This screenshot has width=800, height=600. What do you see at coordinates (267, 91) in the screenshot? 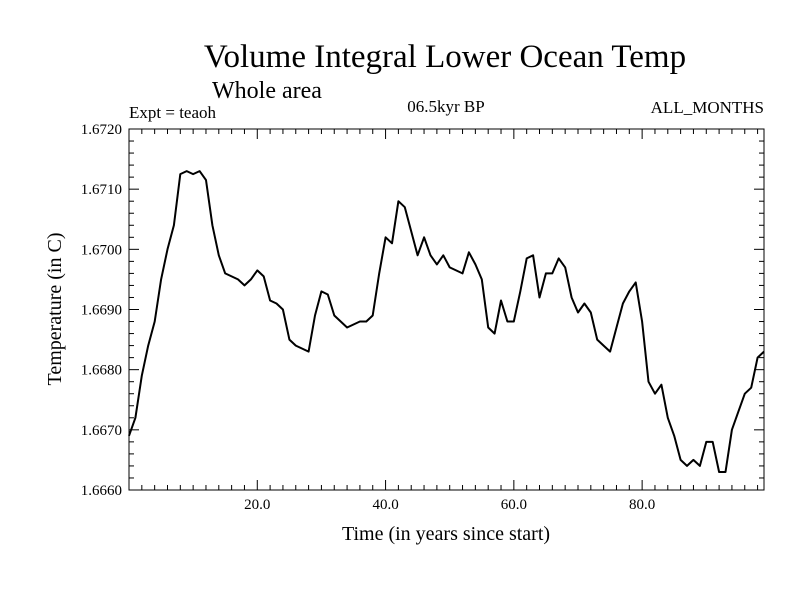
I see `chart-subtitle: Whole area` at bounding box center [267, 91].